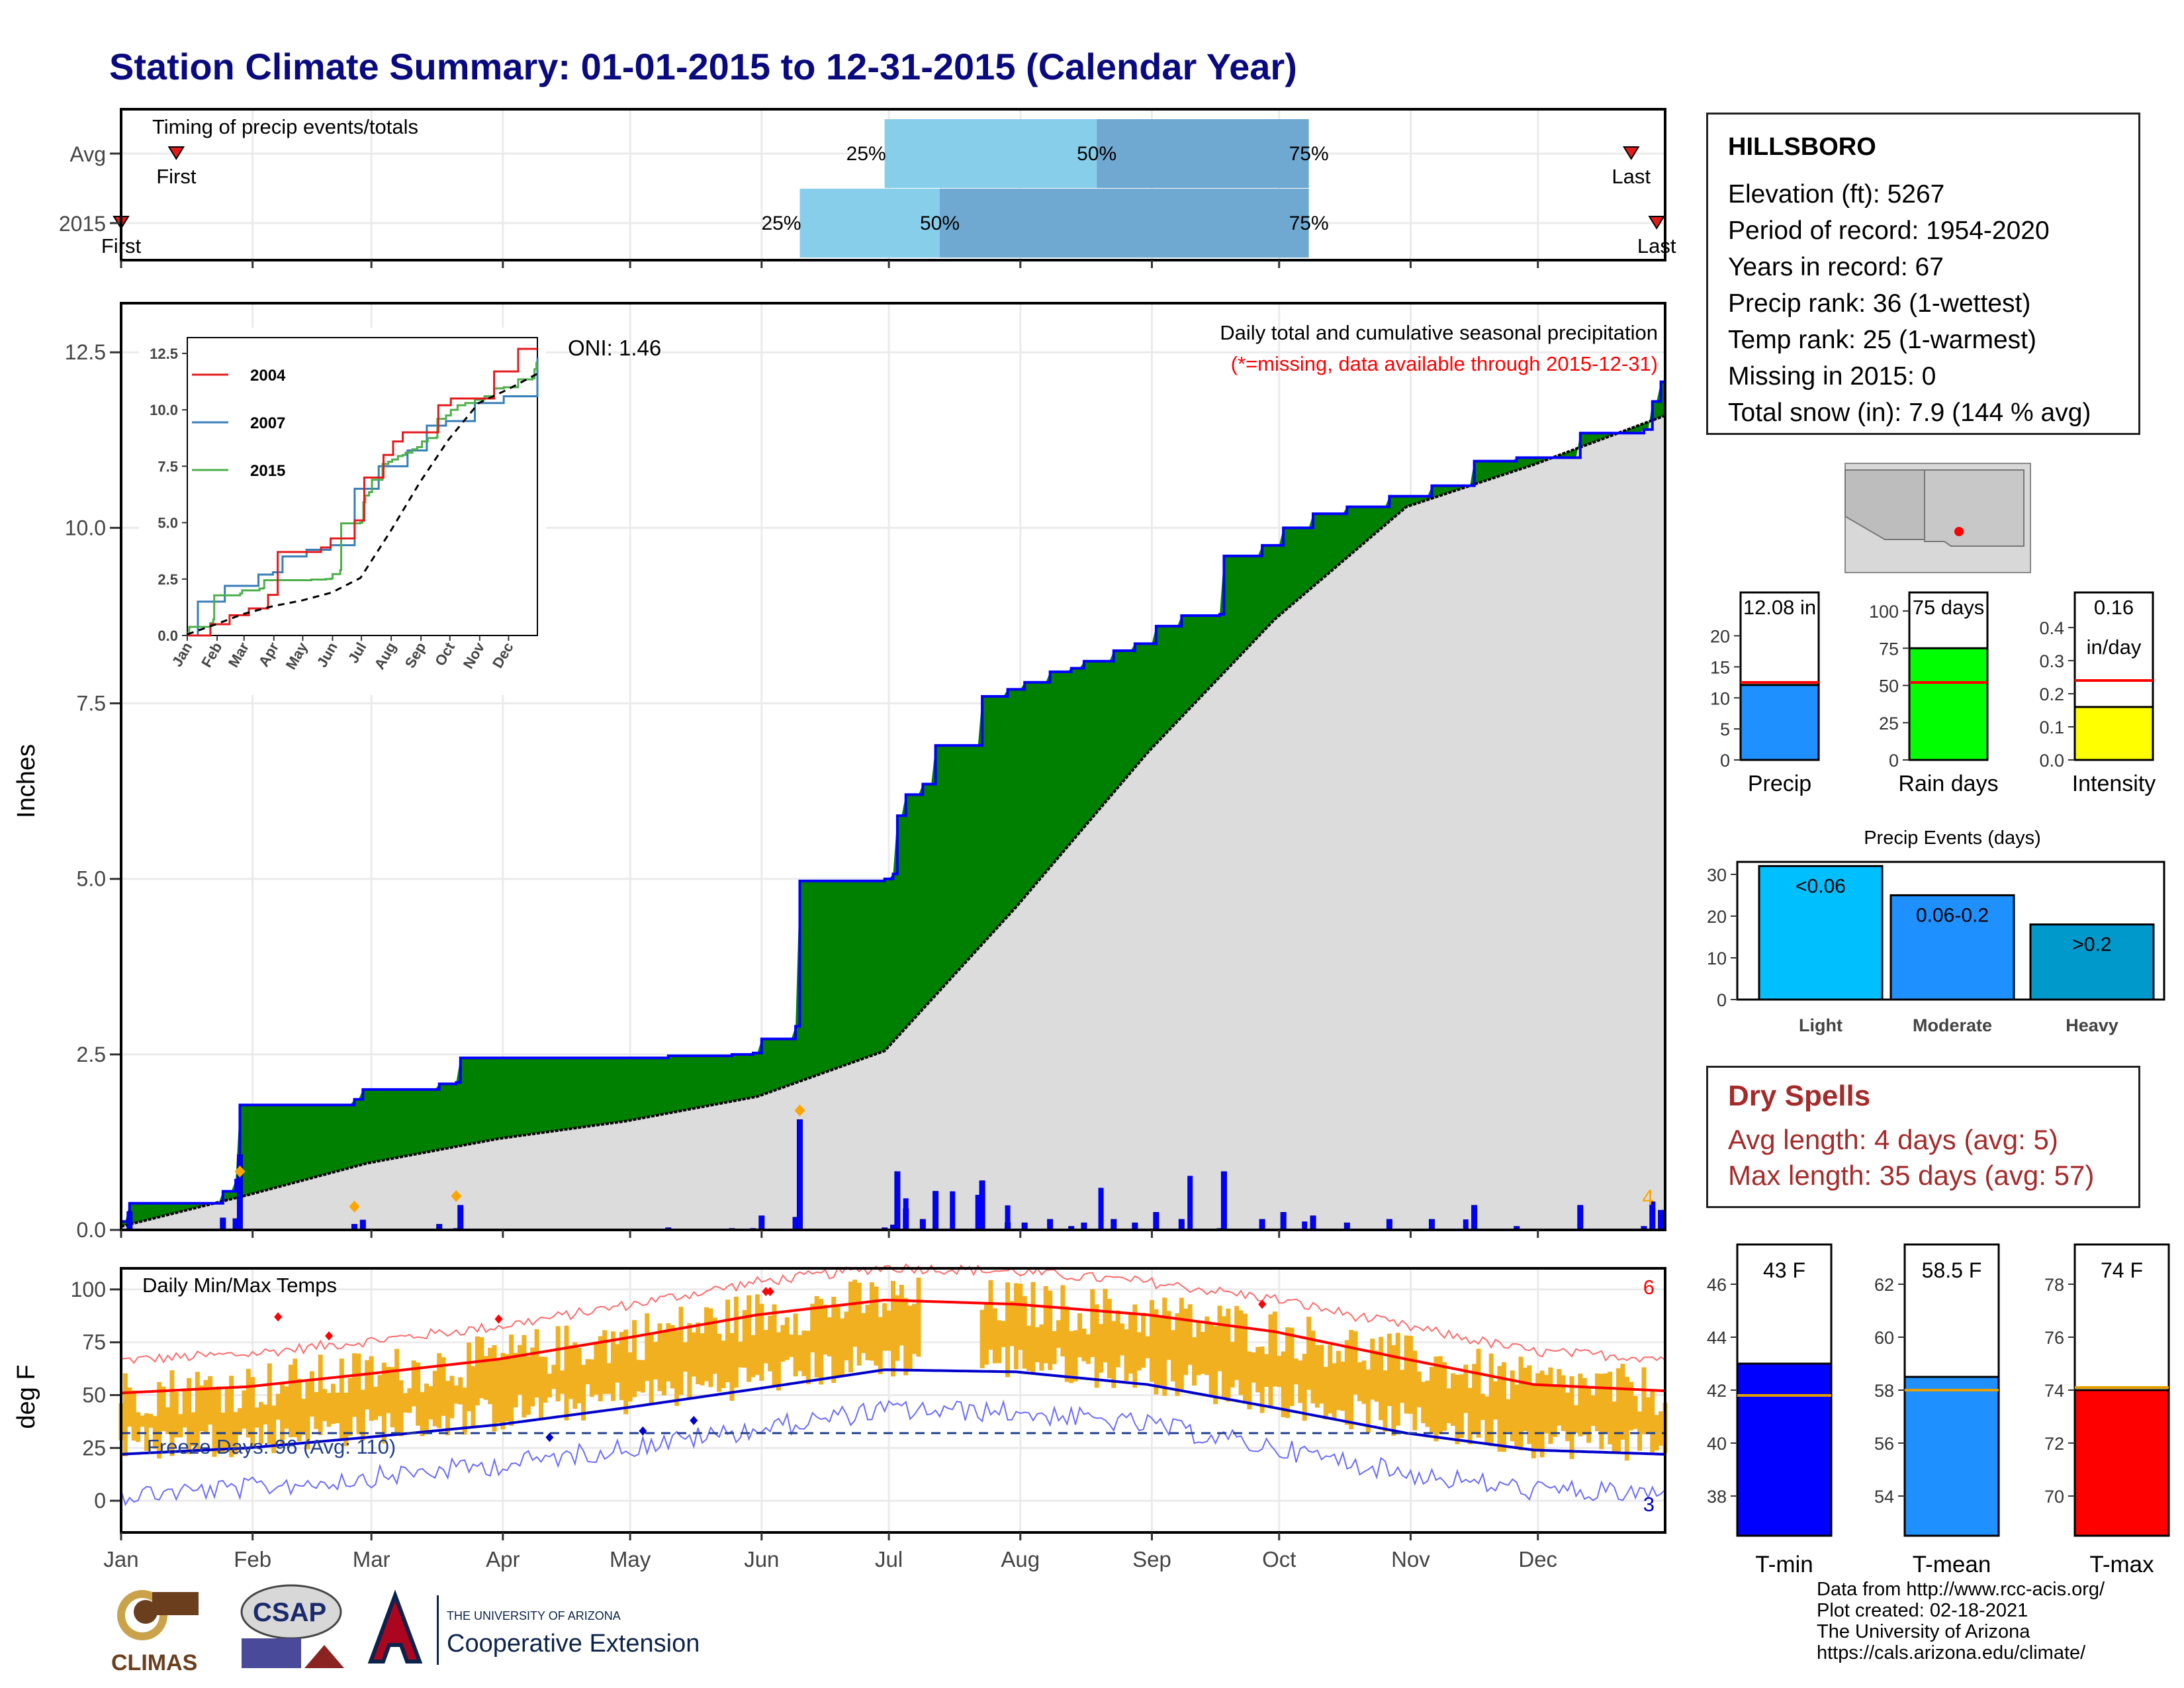 The image size is (2184, 1688). Describe the element at coordinates (1884, 1497) in the screenshot. I see `temp-bar-ytick-label: 54` at that location.